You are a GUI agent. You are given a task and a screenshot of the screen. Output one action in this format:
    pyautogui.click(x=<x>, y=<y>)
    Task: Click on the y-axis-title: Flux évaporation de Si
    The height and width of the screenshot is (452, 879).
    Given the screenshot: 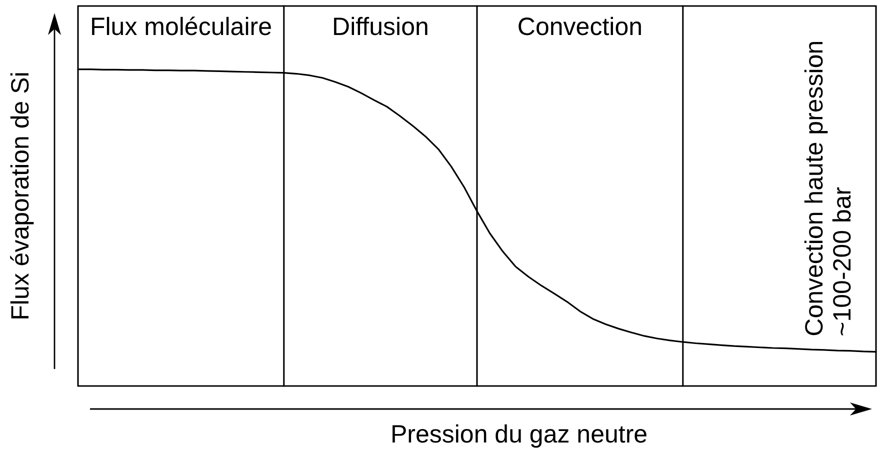 What is the action you would take?
    pyautogui.click(x=20, y=196)
    